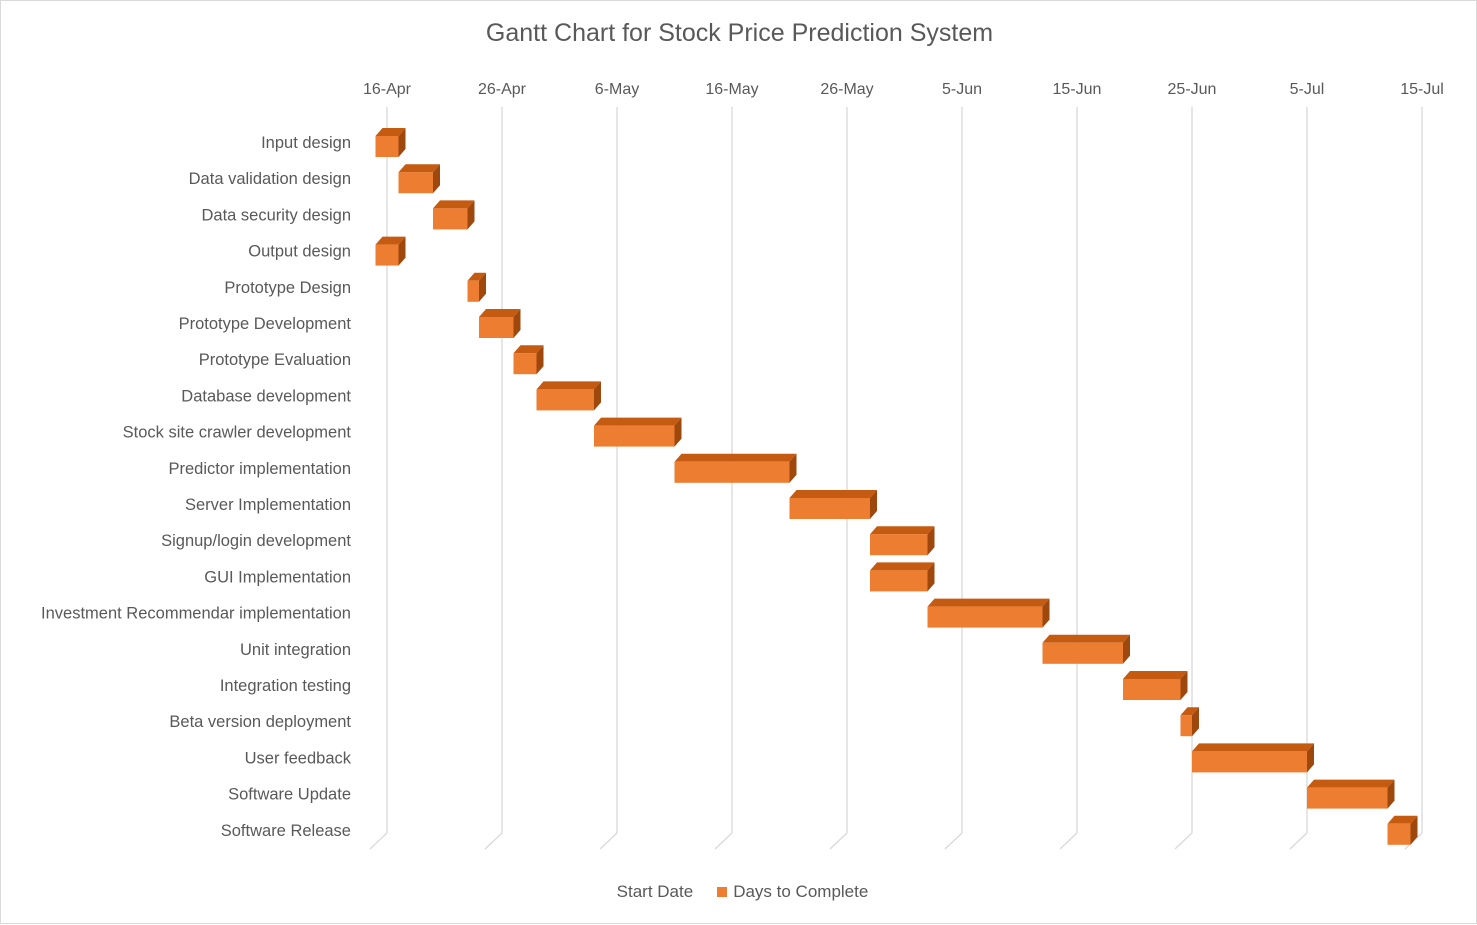 Image resolution: width=1477 pixels, height=925 pixels. I want to click on category-label: Software Update, so click(289, 795).